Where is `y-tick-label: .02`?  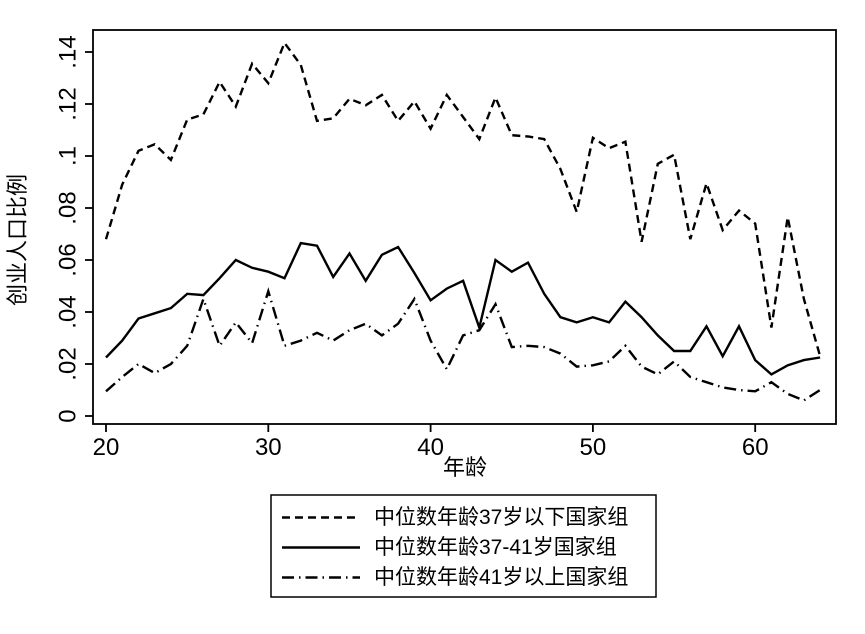 y-tick-label: .02 is located at coordinates (68, 363).